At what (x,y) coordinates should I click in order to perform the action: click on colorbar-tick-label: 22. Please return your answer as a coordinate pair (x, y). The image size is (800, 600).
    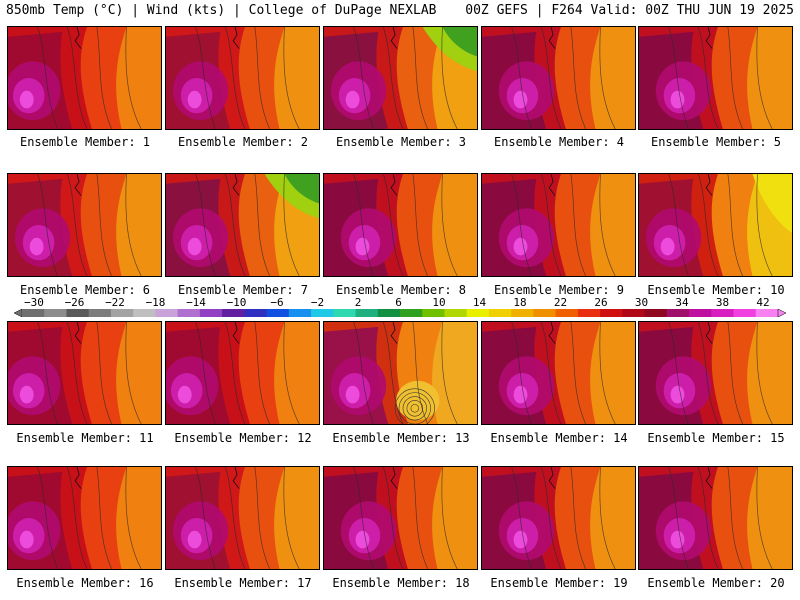
    Looking at the image, I should click on (560, 302).